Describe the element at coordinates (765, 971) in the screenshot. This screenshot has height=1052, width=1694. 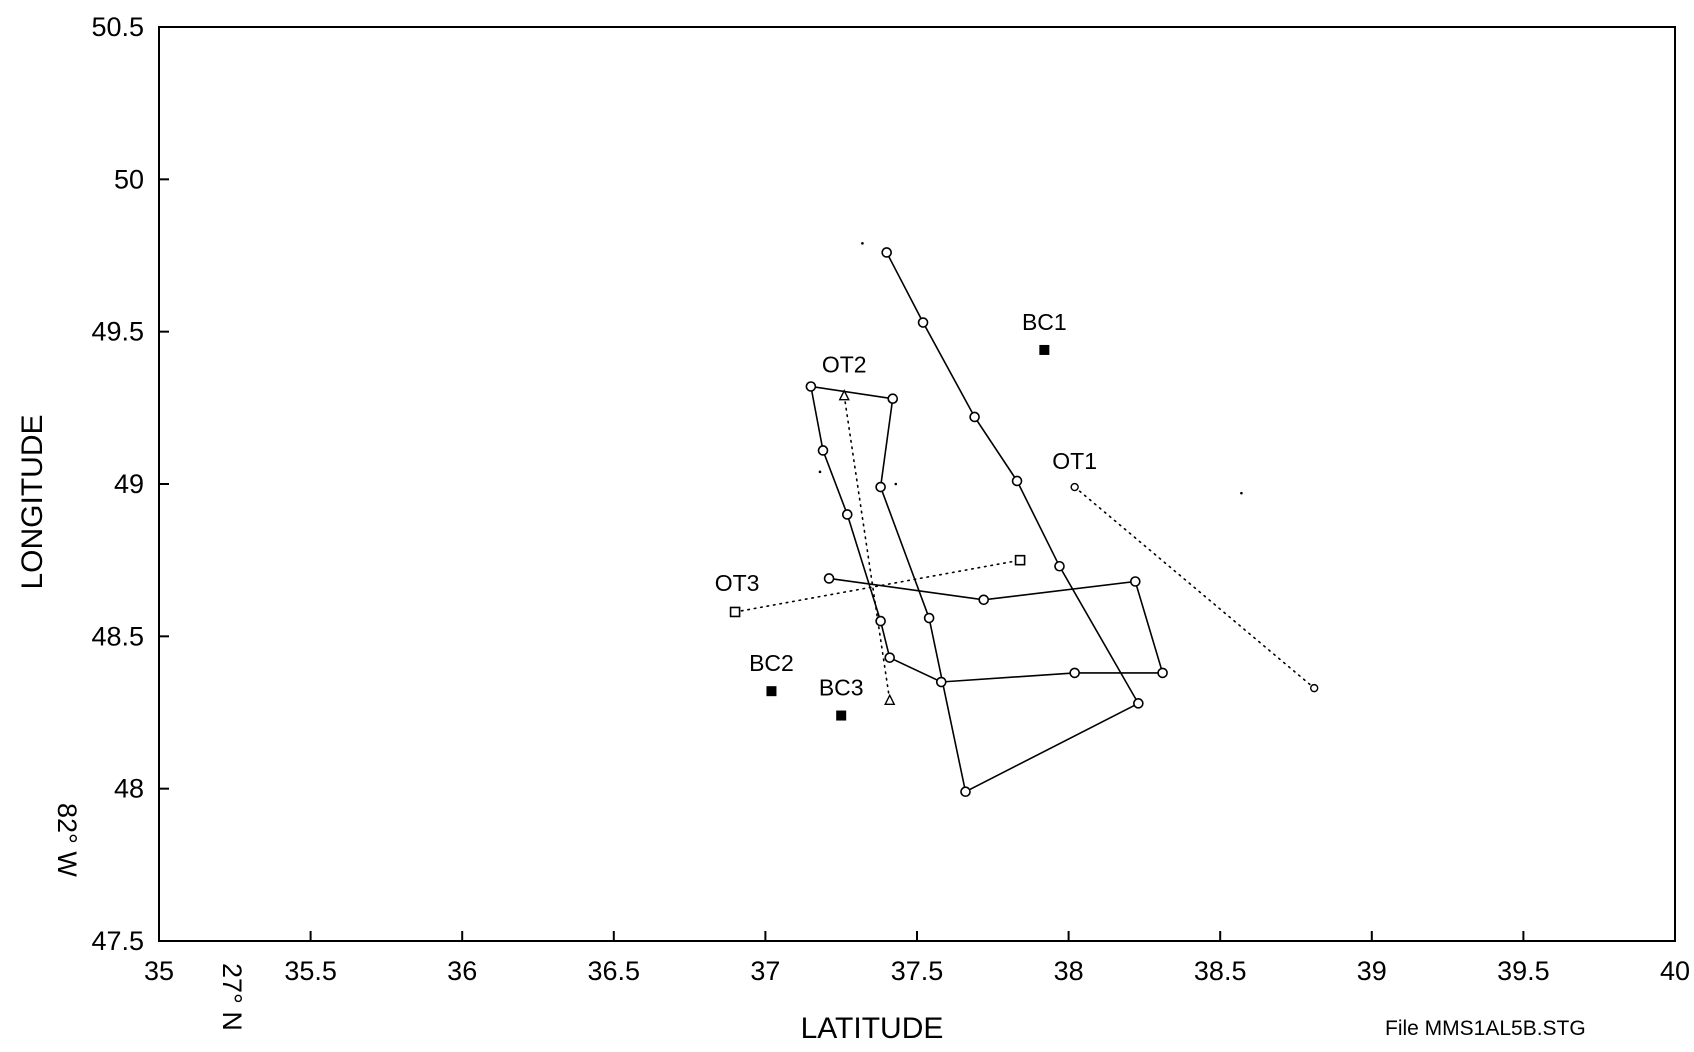
I see `x-tick-label: 37` at that location.